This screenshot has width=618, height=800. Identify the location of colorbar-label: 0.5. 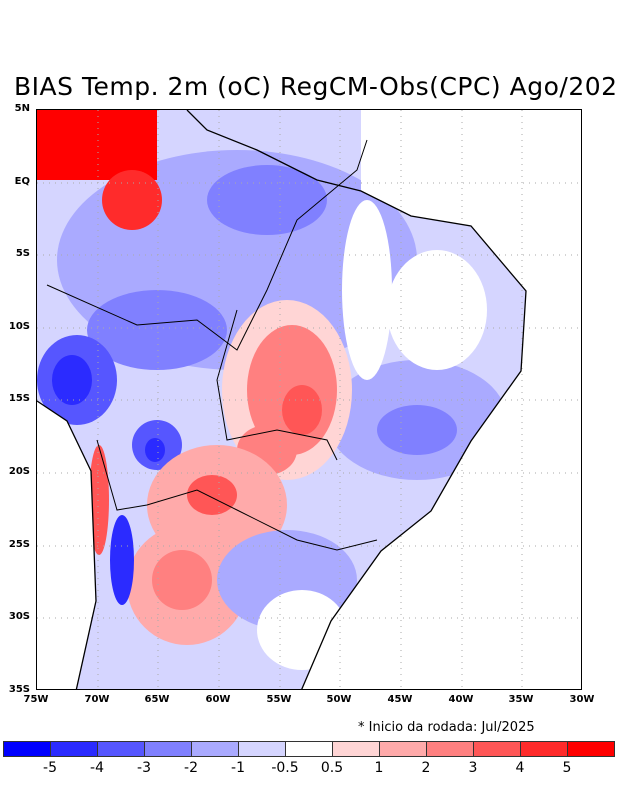
(332, 768).